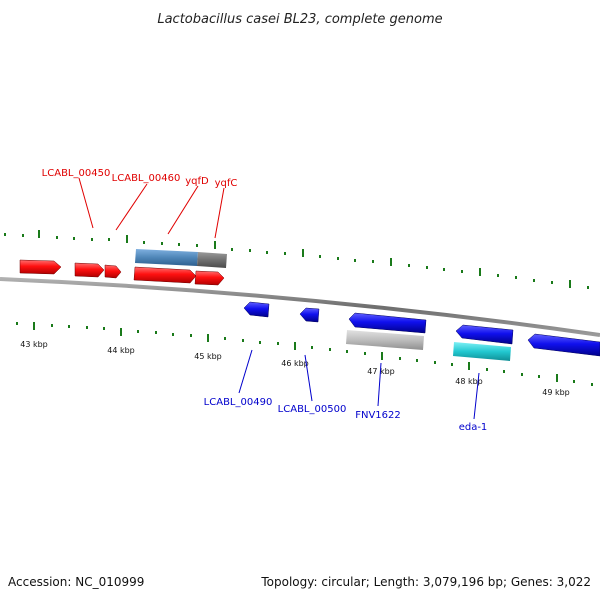 The height and width of the screenshot is (600, 600). I want to click on axis-label-45kbp: 45 kbp, so click(208, 356).